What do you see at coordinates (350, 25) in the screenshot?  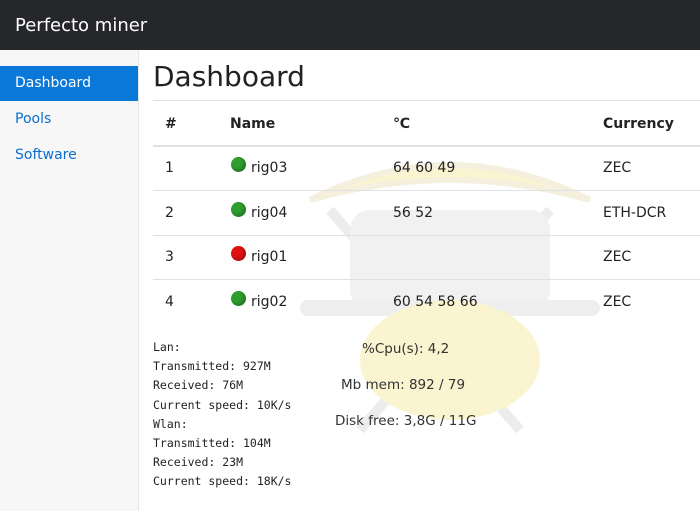 I see `navbar: Perfecto miner` at bounding box center [350, 25].